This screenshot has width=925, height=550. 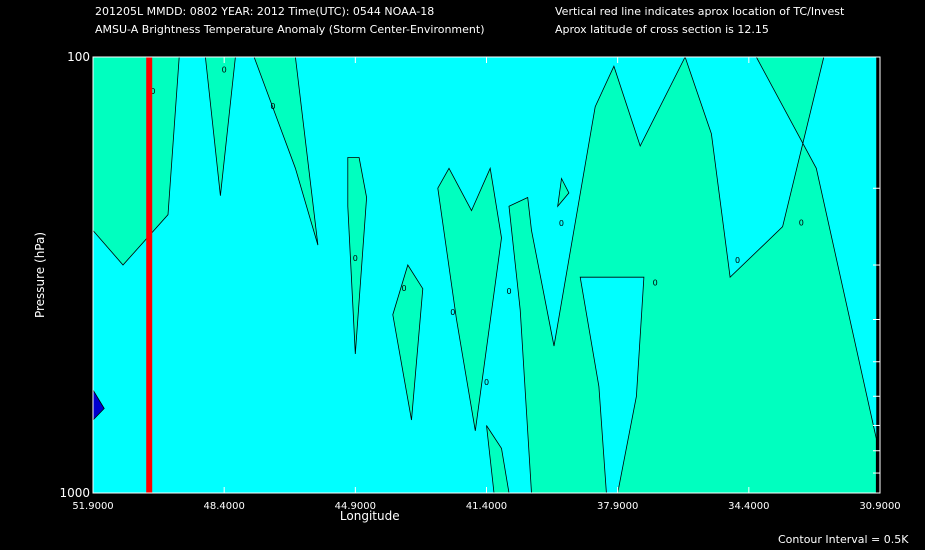 I want to click on contour-label-6: 0, so click(x=452, y=312).